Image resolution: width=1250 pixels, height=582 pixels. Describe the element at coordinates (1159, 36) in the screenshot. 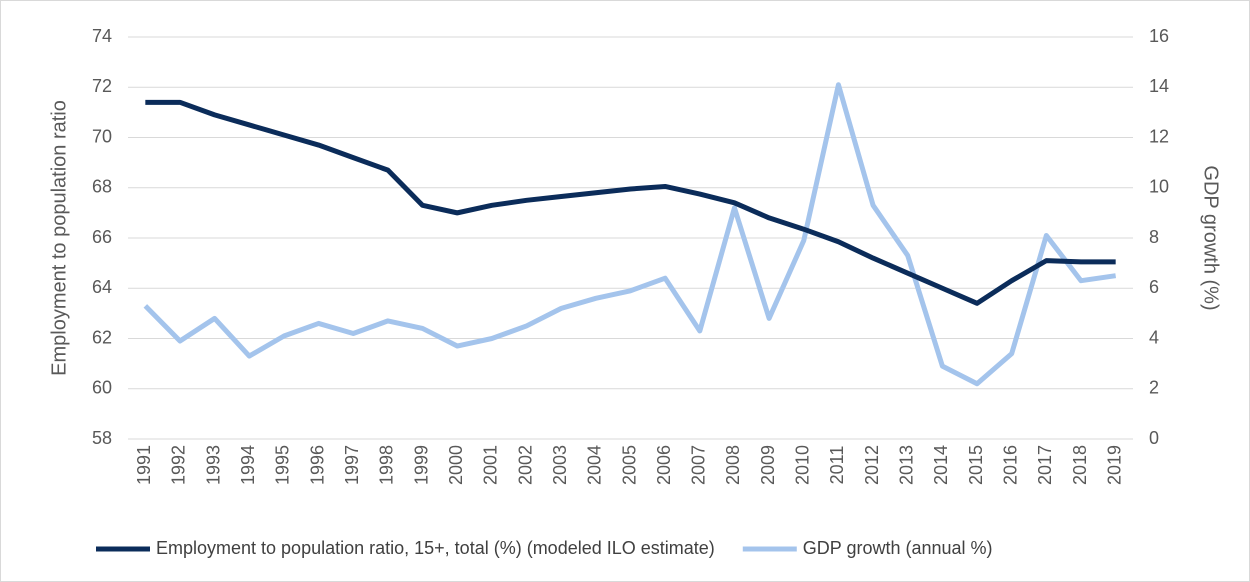

I see `y2-tick-label: 16` at that location.